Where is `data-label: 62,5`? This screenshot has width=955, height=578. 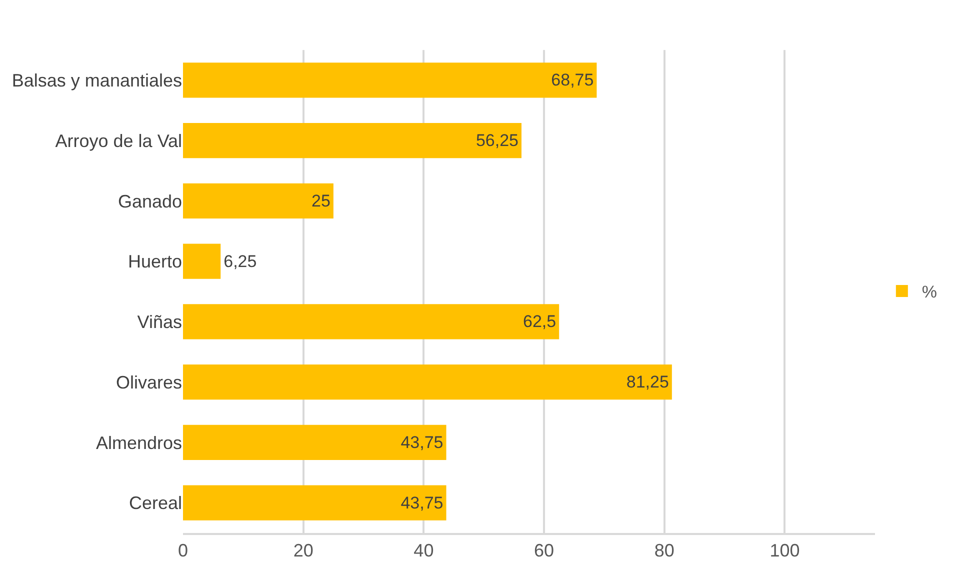 data-label: 62,5 is located at coordinates (539, 322).